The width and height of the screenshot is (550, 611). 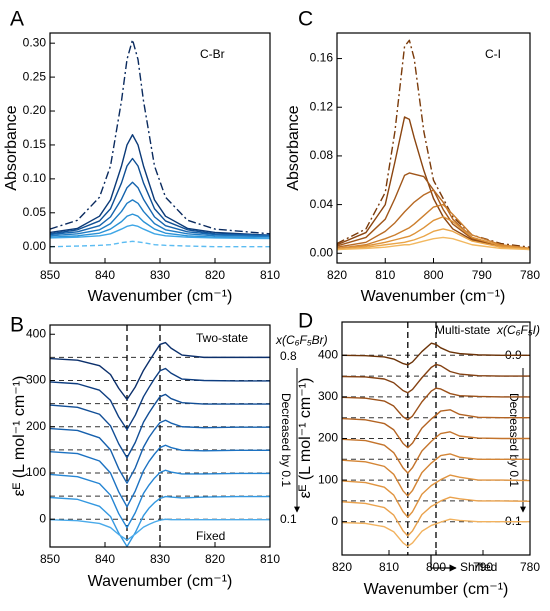 I want to click on annotation: Shifted, so click(x=478, y=567).